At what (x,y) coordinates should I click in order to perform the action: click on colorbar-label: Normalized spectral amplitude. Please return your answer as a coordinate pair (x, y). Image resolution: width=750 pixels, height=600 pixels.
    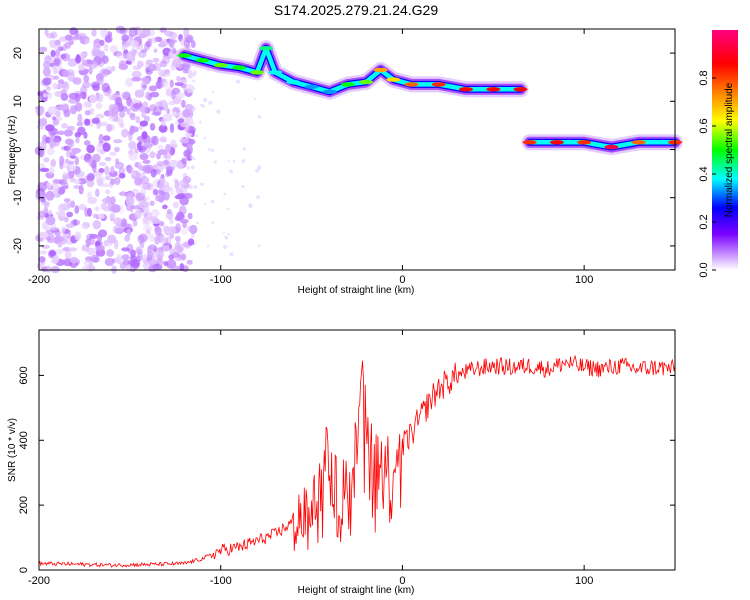
    Looking at the image, I should click on (729, 149).